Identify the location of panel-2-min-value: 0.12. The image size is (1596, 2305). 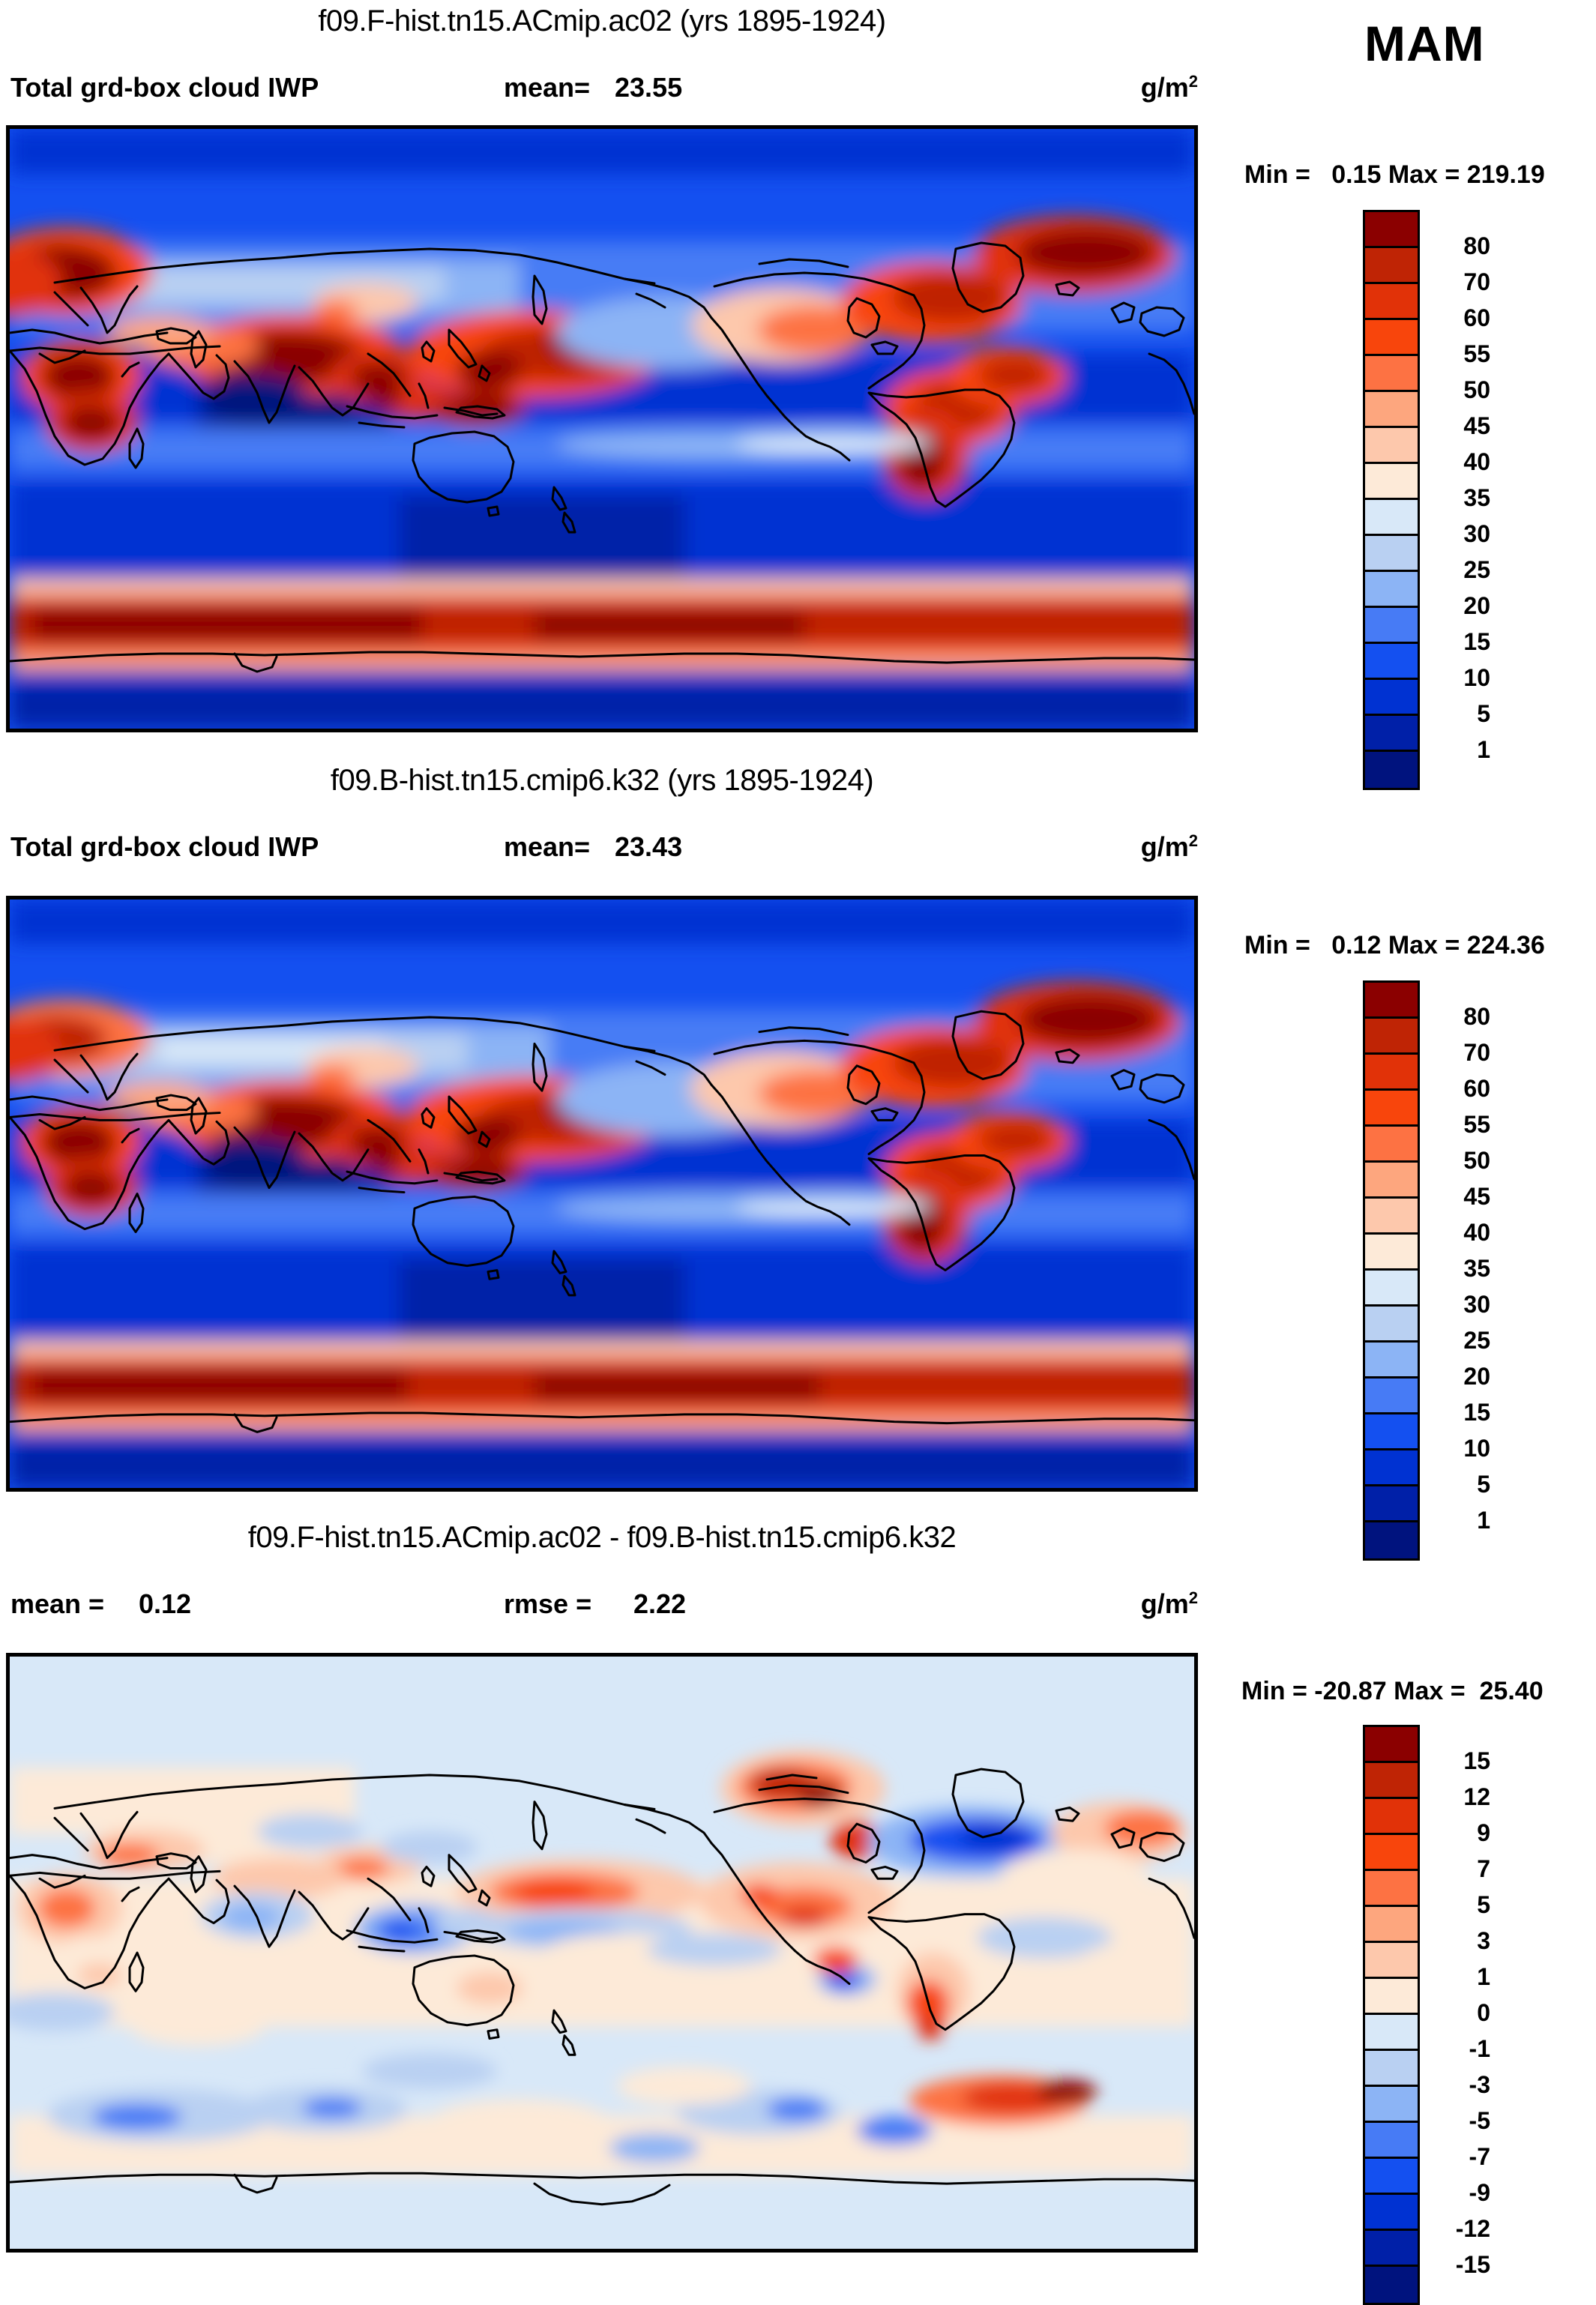
(1356, 945).